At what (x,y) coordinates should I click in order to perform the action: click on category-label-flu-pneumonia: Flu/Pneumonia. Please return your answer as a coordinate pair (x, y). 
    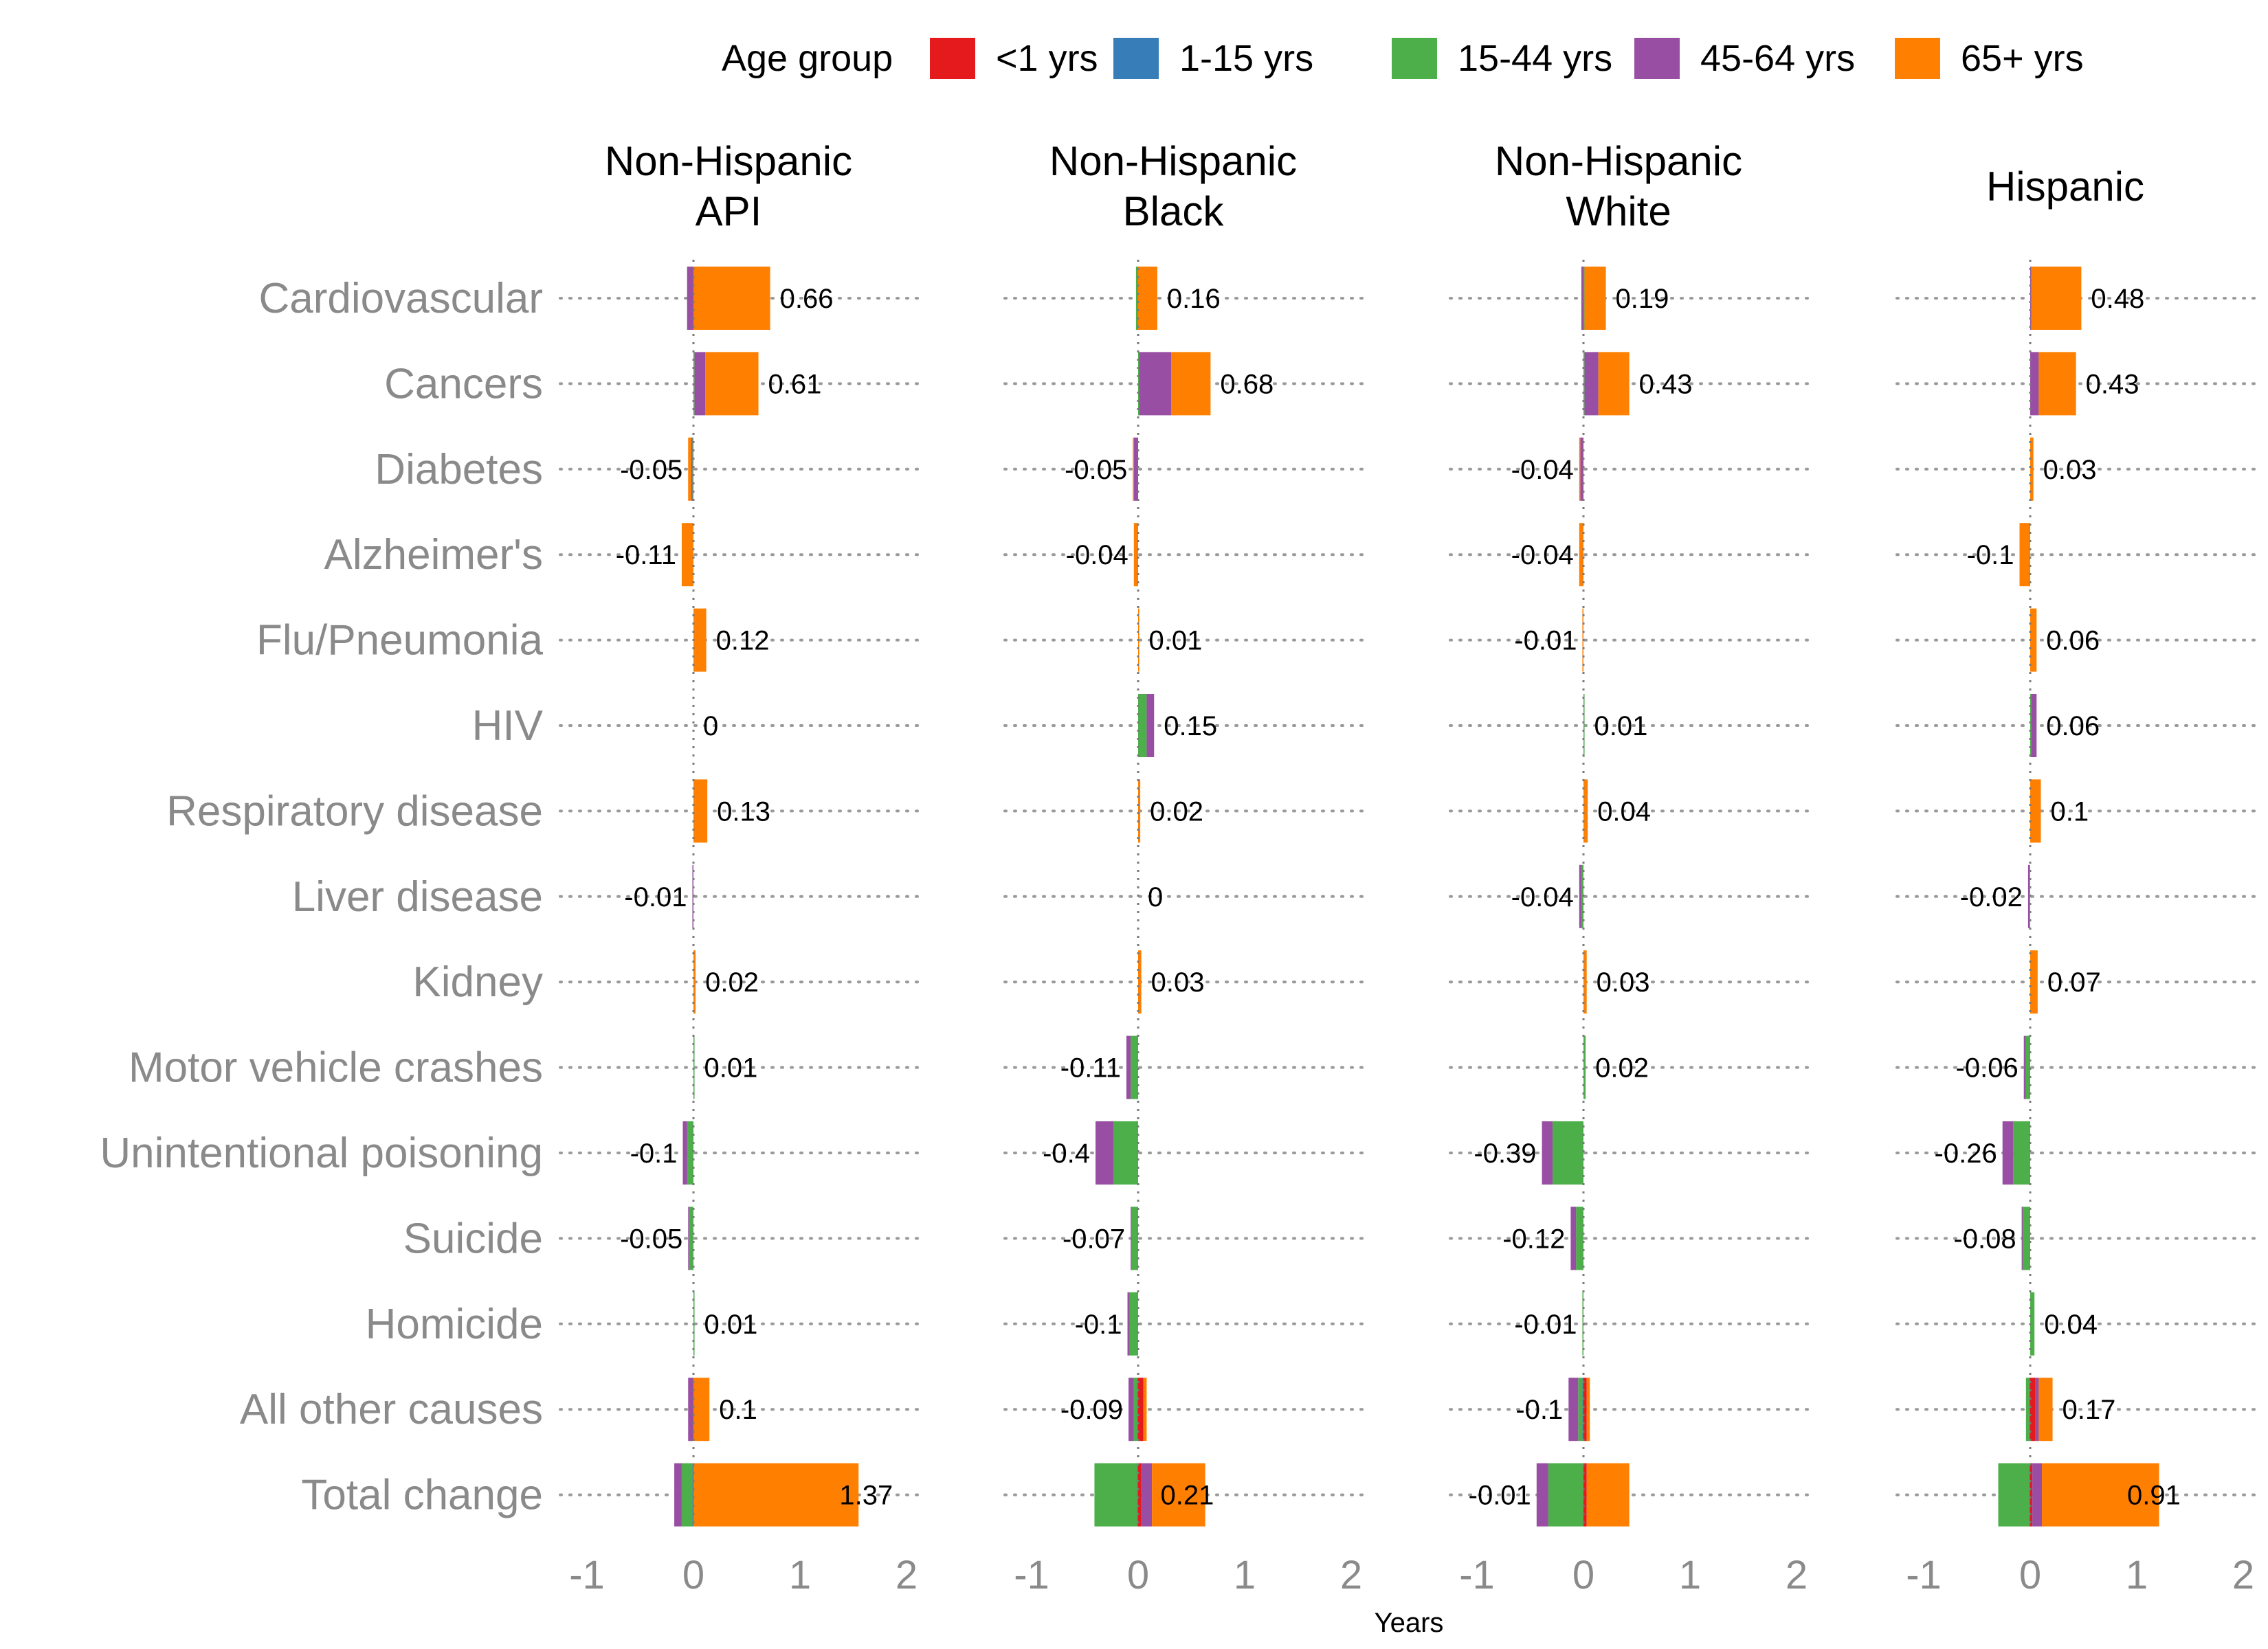
    Looking at the image, I should click on (400, 640).